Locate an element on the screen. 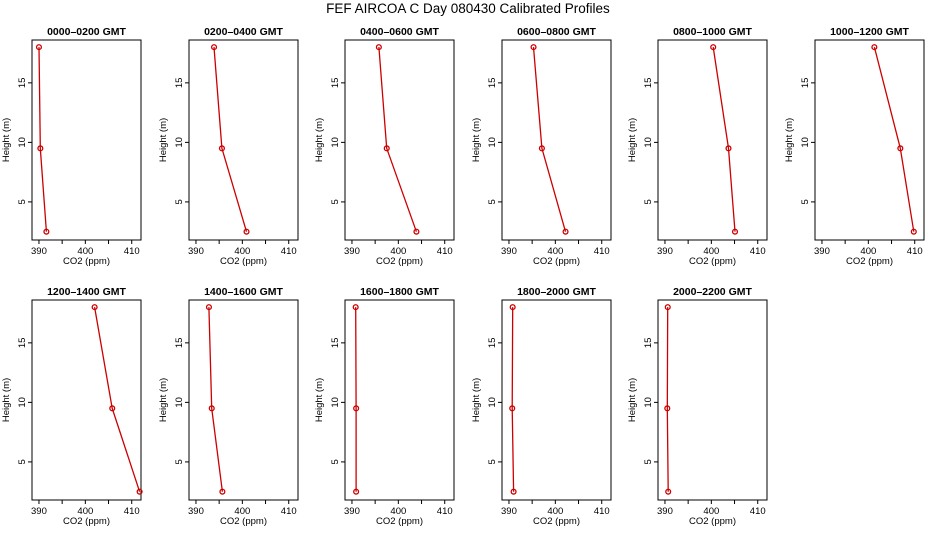 This screenshot has height=540, width=936. panel-title: 0600–0800 GMT is located at coordinates (556, 32).